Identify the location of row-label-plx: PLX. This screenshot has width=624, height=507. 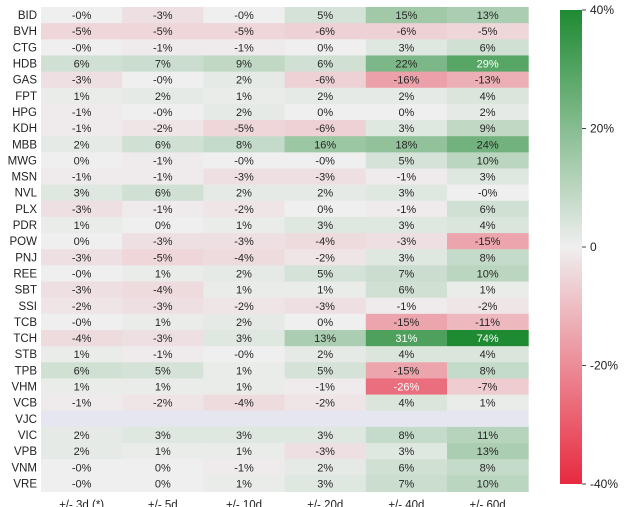
(26, 210).